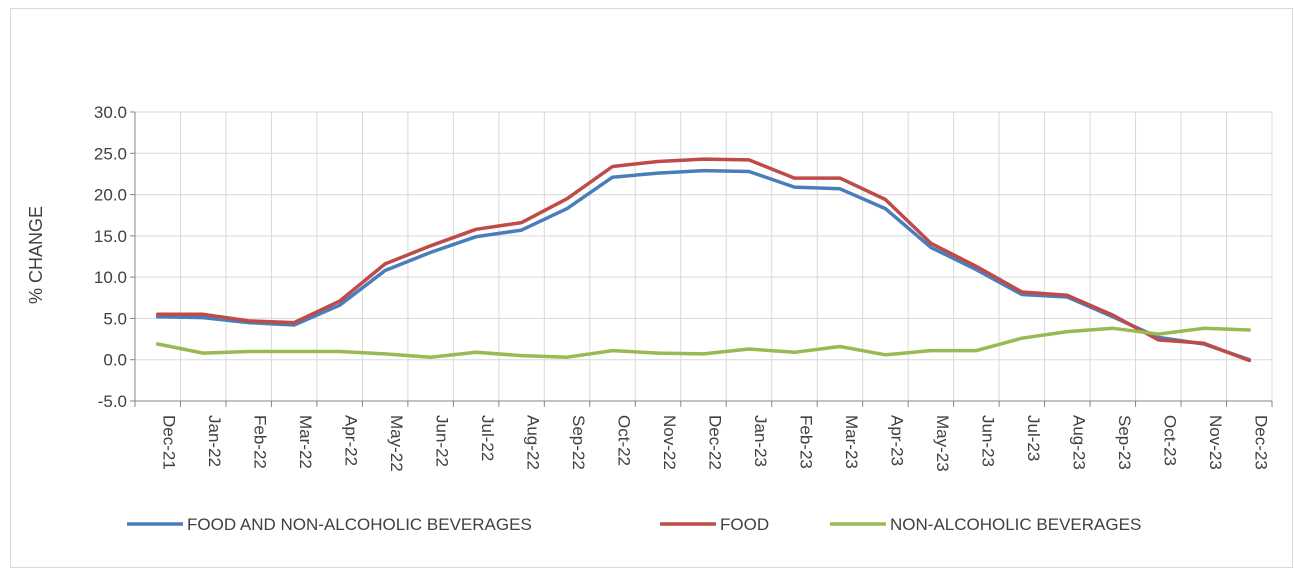 Image resolution: width=1295 pixels, height=568 pixels. Describe the element at coordinates (1260, 442) in the screenshot. I see `x-tick-label: Dec-23` at that location.